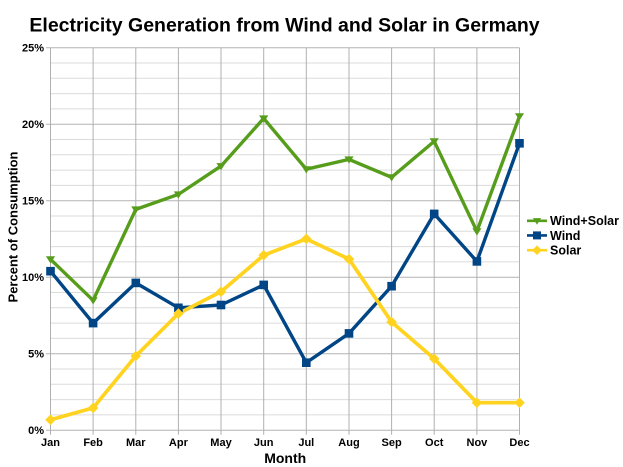 The width and height of the screenshot is (623, 467). I want to click on svg-text: Oct, so click(434, 443).